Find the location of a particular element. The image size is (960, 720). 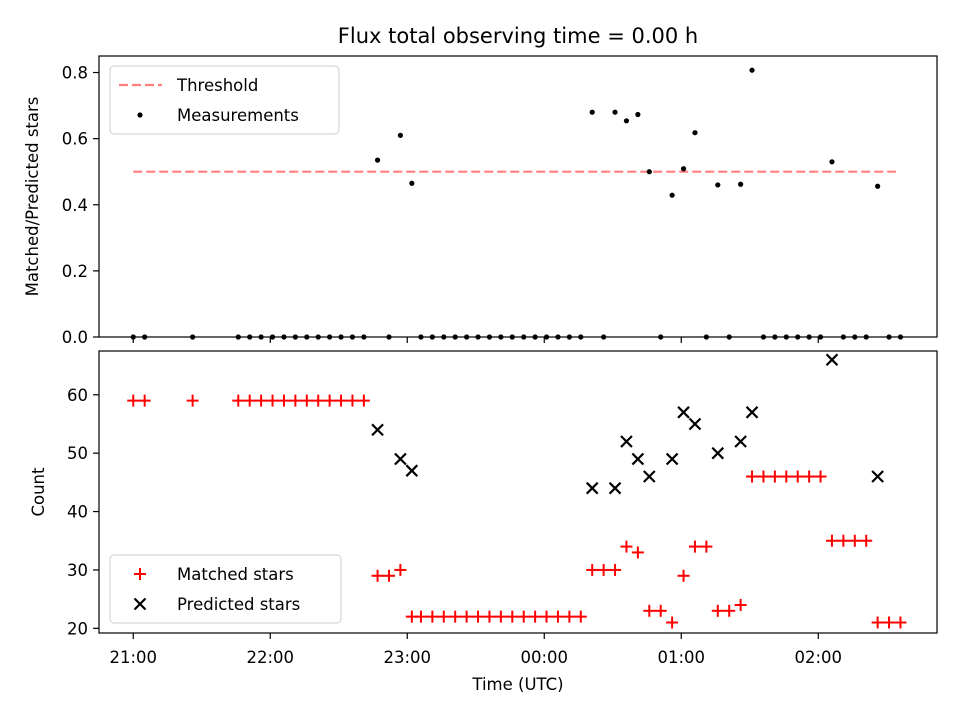

y-tick-label: 0.0 is located at coordinates (75, 337).